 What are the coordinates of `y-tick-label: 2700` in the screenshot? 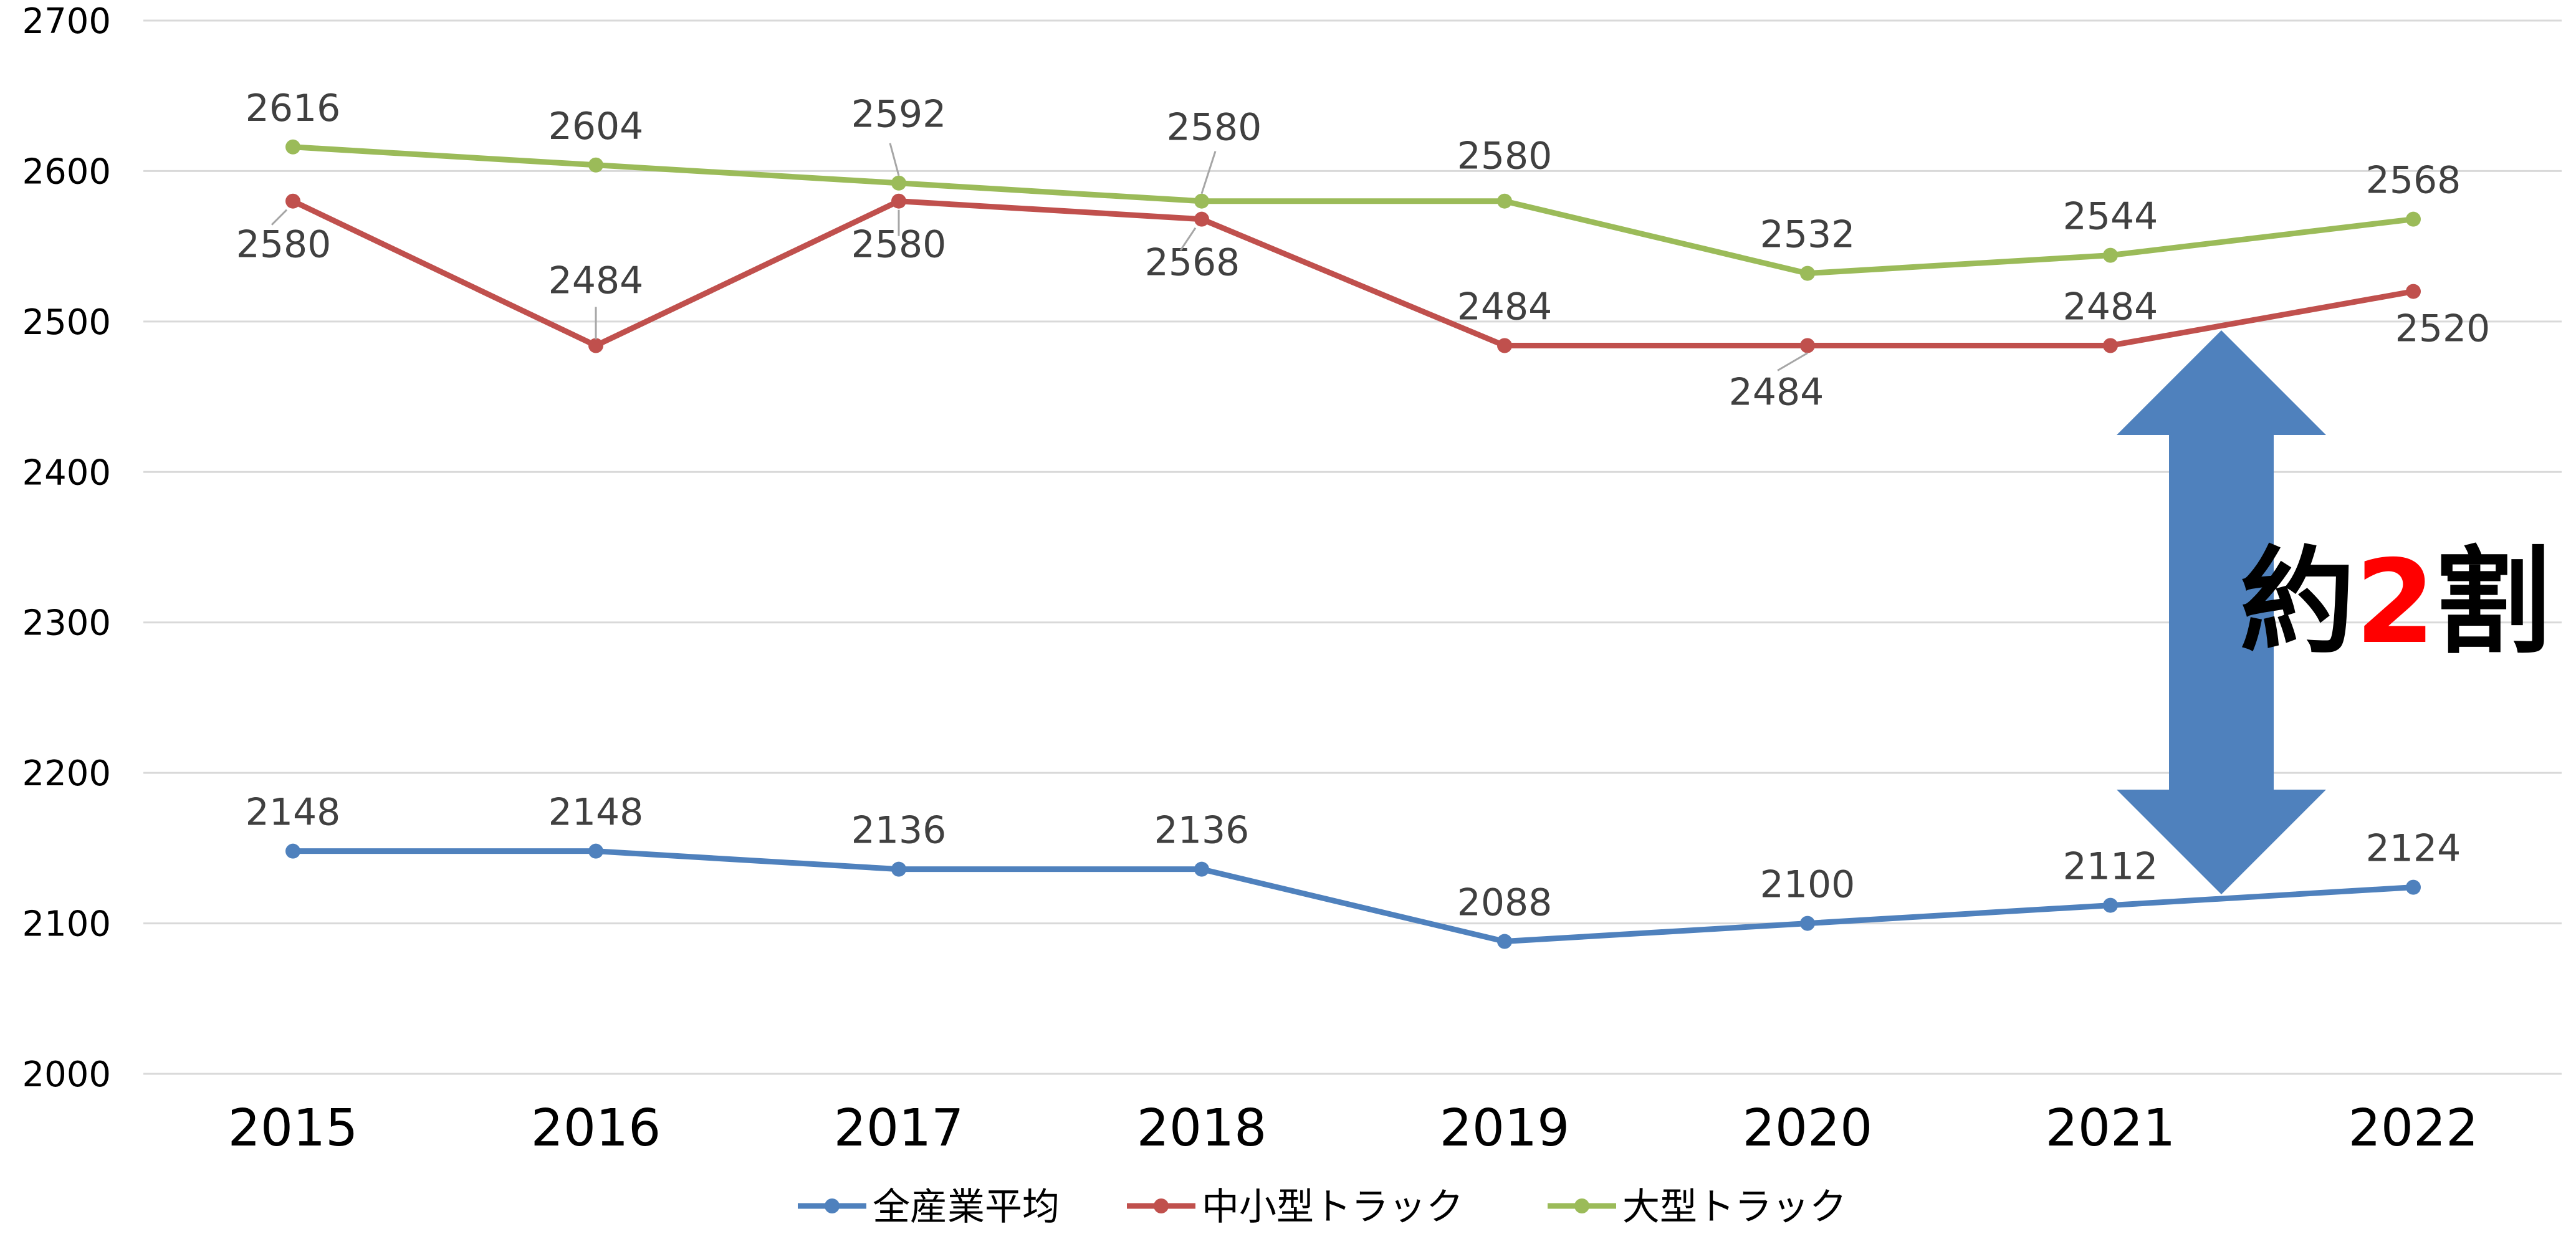 It's located at (67, 21).